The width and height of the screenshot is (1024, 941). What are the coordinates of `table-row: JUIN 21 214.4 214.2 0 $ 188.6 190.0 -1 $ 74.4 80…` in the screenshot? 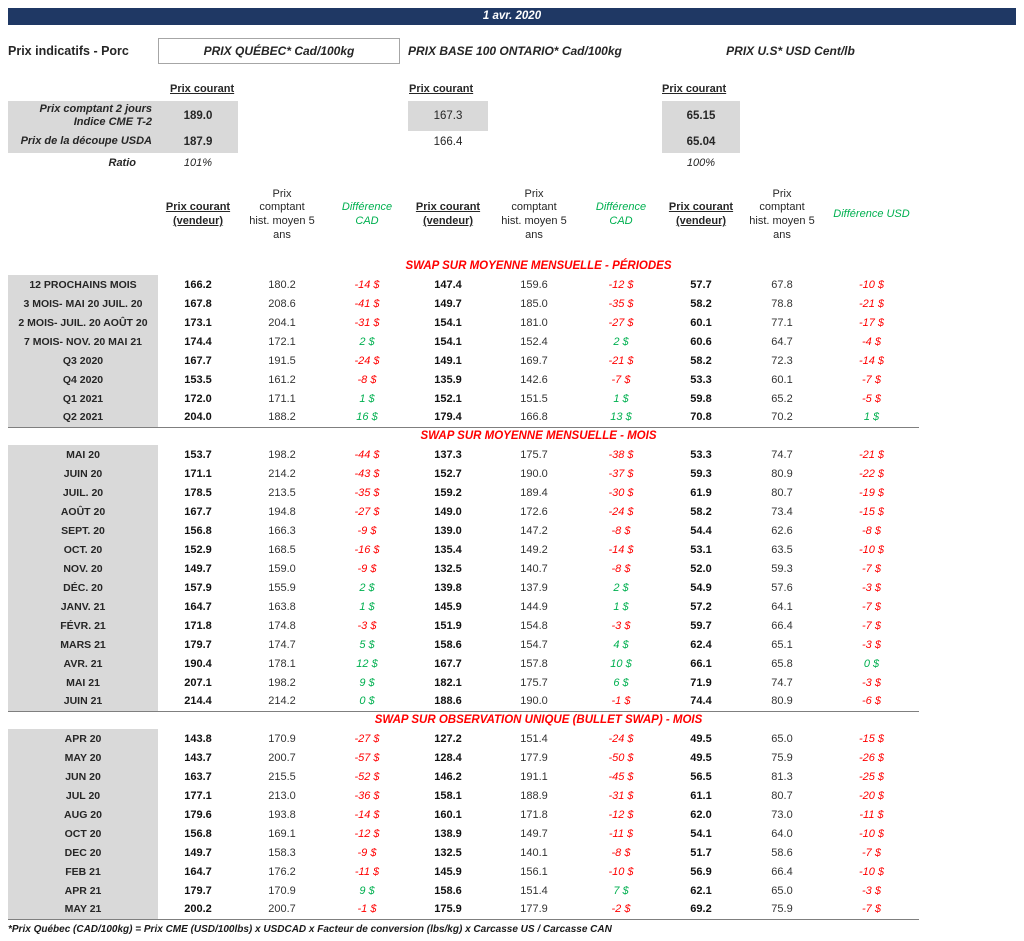 It's located at (463, 701).